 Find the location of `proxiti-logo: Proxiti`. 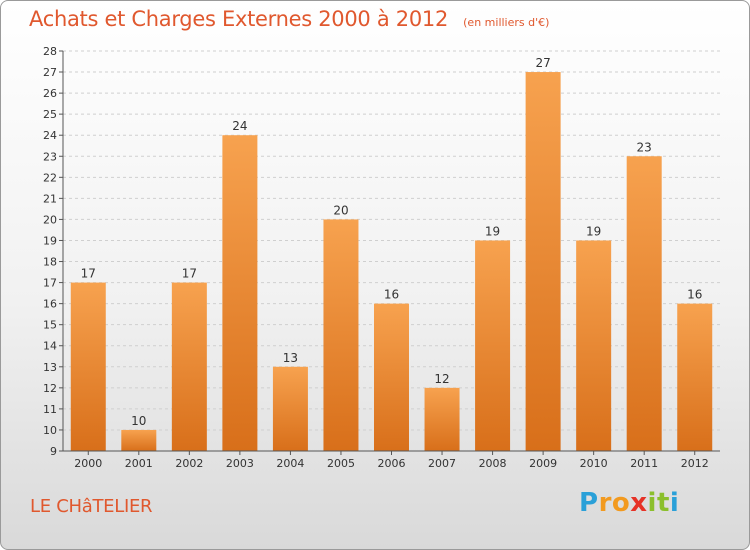

proxiti-logo: Proxiti is located at coordinates (629, 503).